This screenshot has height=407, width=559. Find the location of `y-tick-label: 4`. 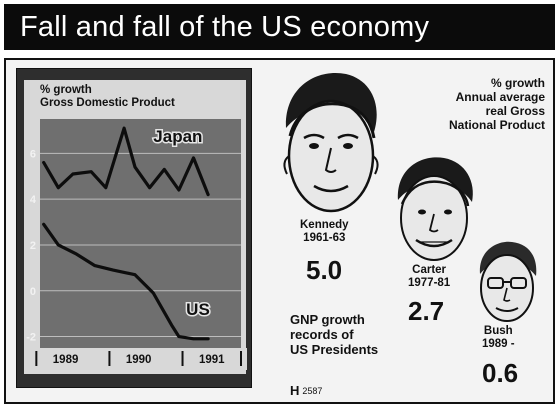

y-tick-label: 4 is located at coordinates (33, 200).